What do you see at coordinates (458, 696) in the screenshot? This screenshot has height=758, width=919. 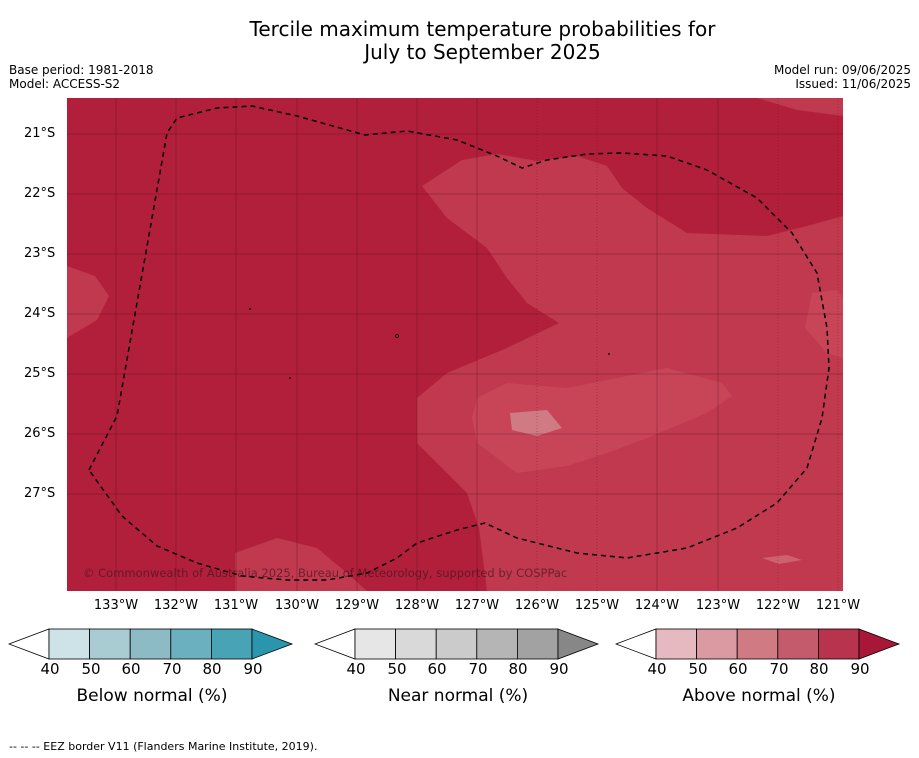 I see `colorbar-near-label: Near normal (%)` at bounding box center [458, 696].